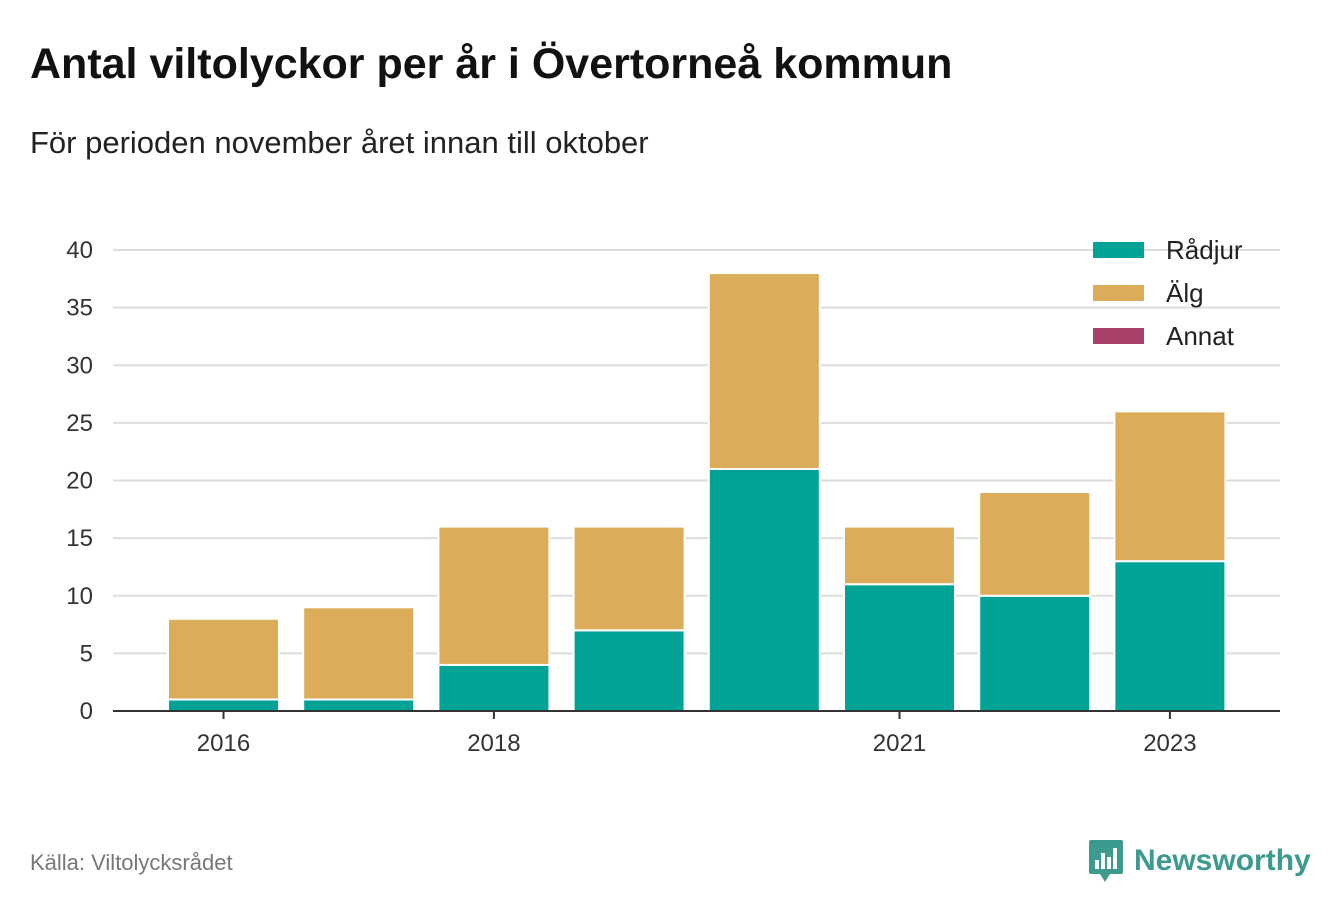  Describe the element at coordinates (899, 743) in the screenshot. I see `x-tick-label: 2021` at that location.